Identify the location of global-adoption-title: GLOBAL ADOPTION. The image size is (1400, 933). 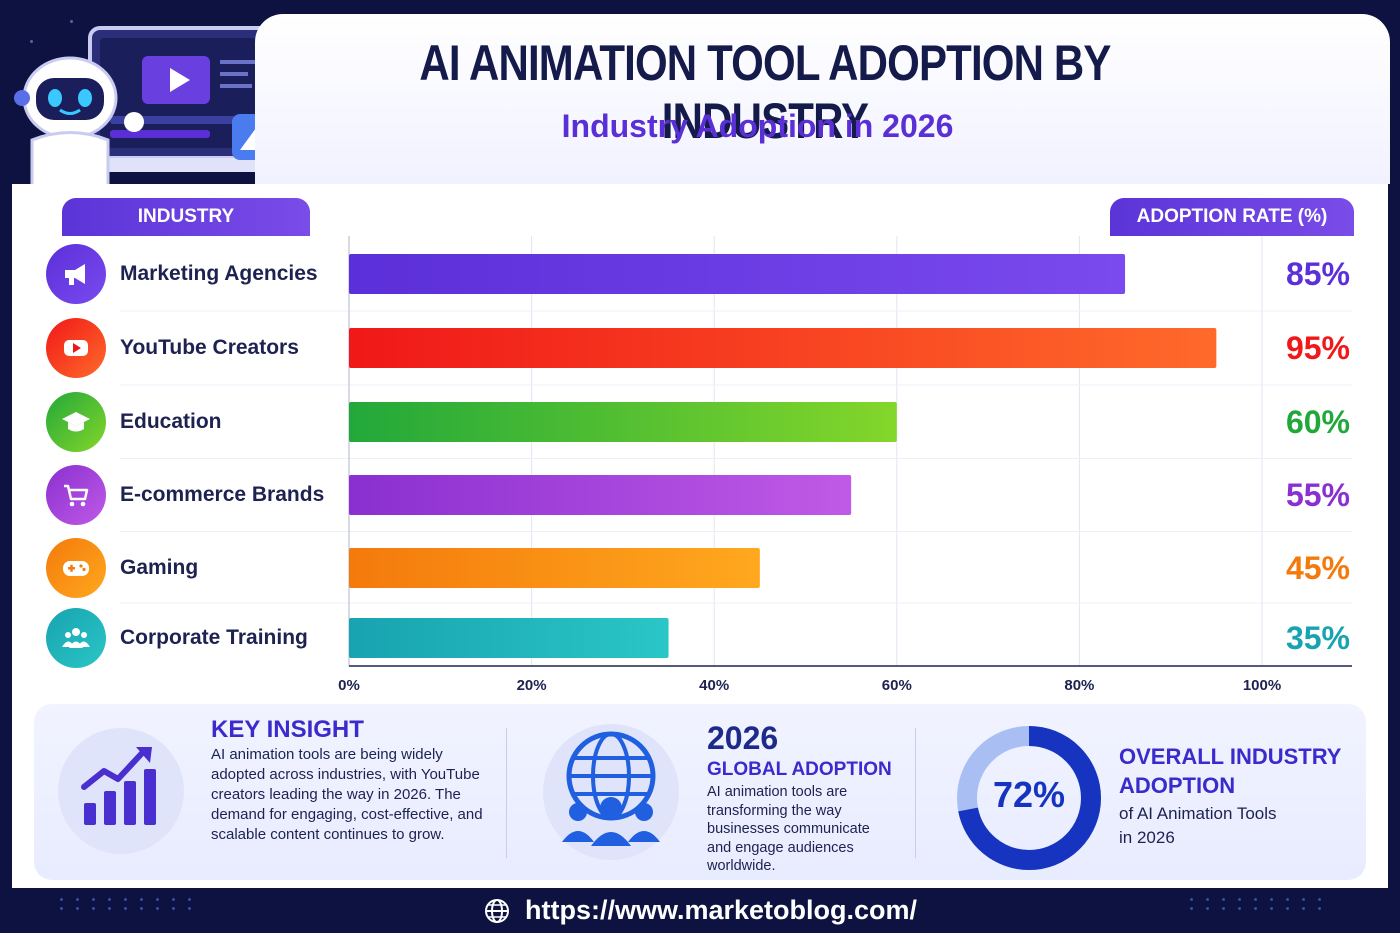
(799, 769).